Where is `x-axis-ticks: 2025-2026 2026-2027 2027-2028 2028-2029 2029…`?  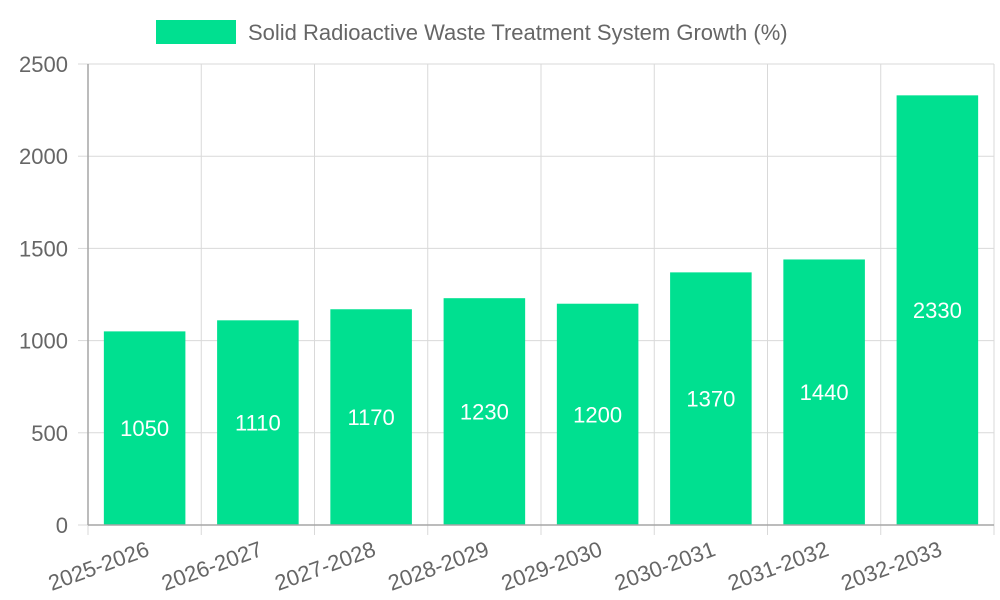 x-axis-ticks: 2025-2026 2026-2027 2027-2028 2028-2029 2029… is located at coordinates (495, 565).